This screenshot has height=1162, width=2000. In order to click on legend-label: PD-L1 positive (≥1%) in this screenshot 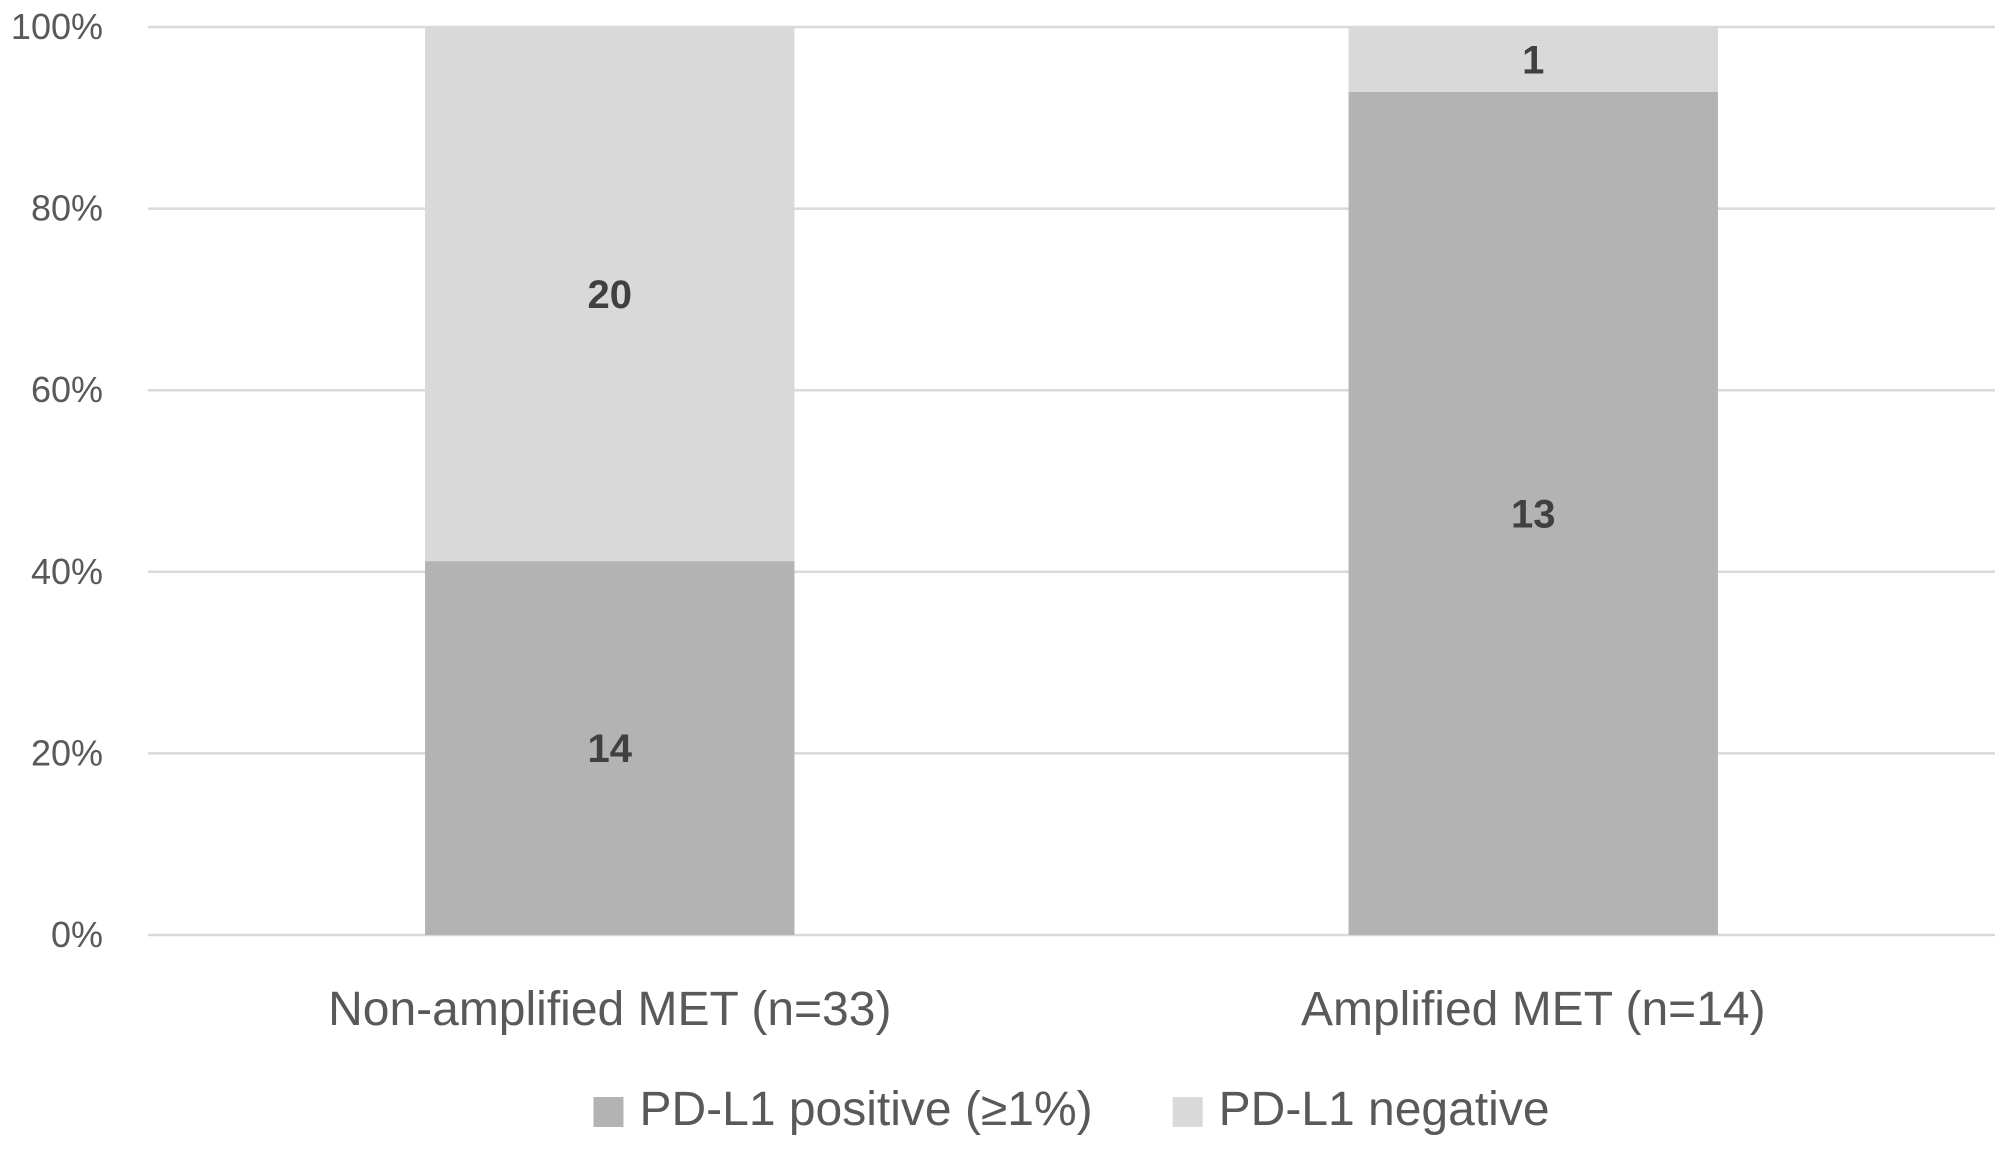, I will do `click(865, 1109)`.